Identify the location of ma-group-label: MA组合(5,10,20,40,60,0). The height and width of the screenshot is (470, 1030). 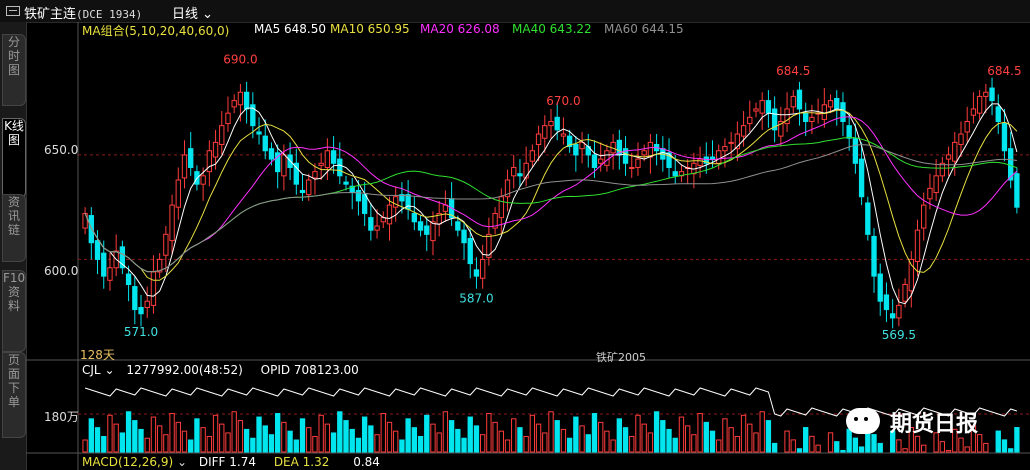
(156, 31).